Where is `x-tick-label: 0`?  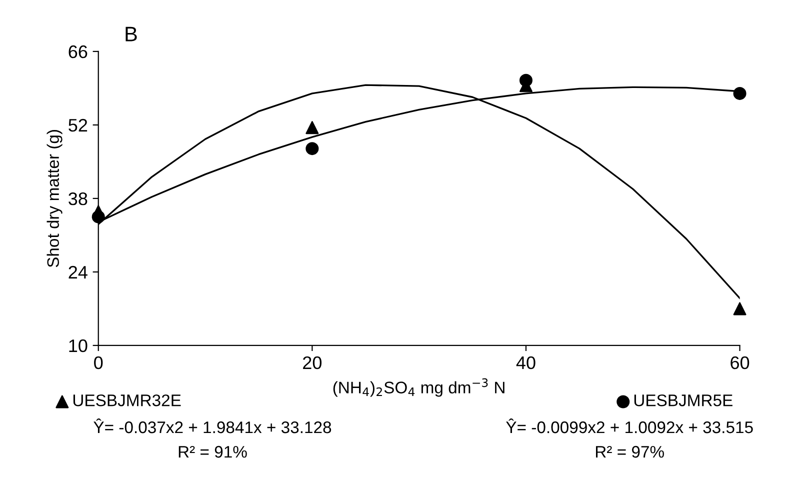 x-tick-label: 0 is located at coordinates (98, 363).